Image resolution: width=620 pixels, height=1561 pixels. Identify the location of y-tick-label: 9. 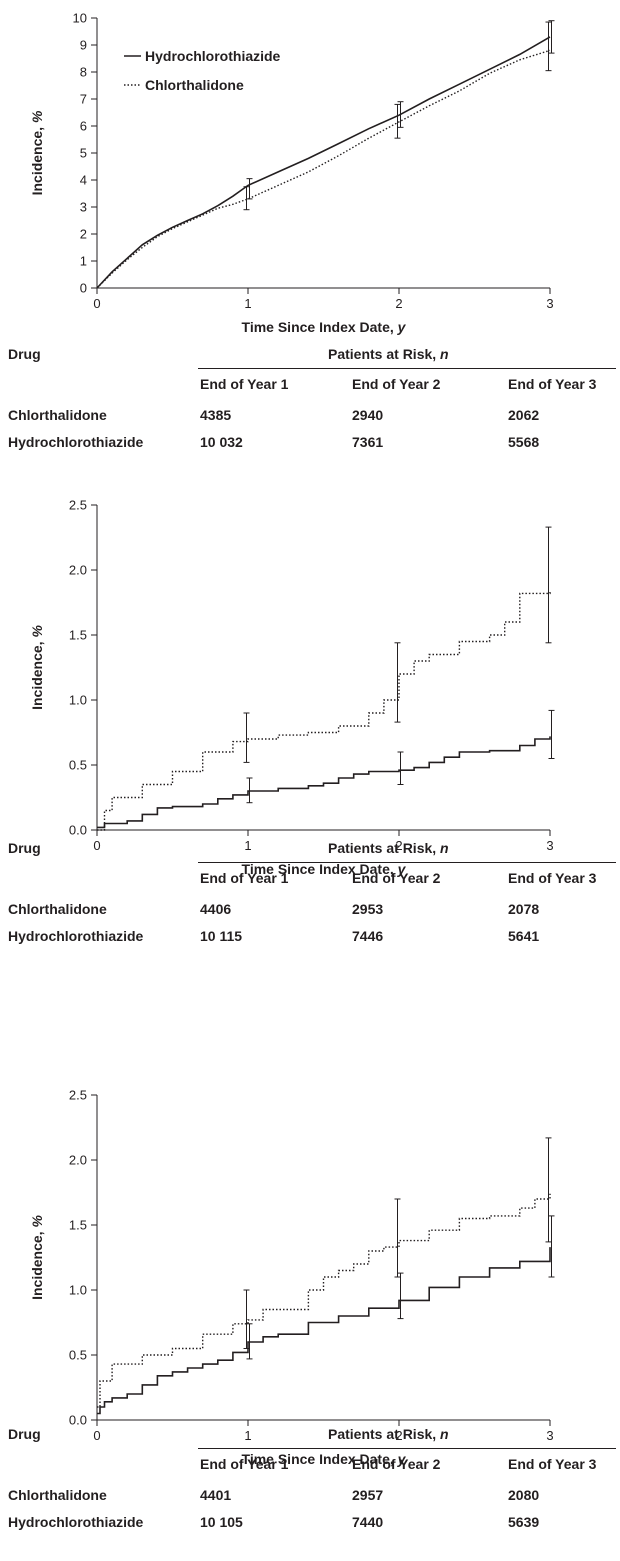
(83, 45).